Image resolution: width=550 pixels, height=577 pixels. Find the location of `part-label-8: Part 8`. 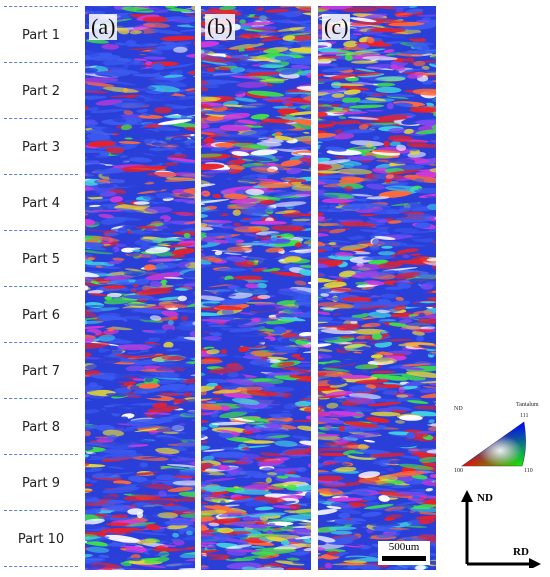

part-label-8: Part 8 is located at coordinates (41, 427).